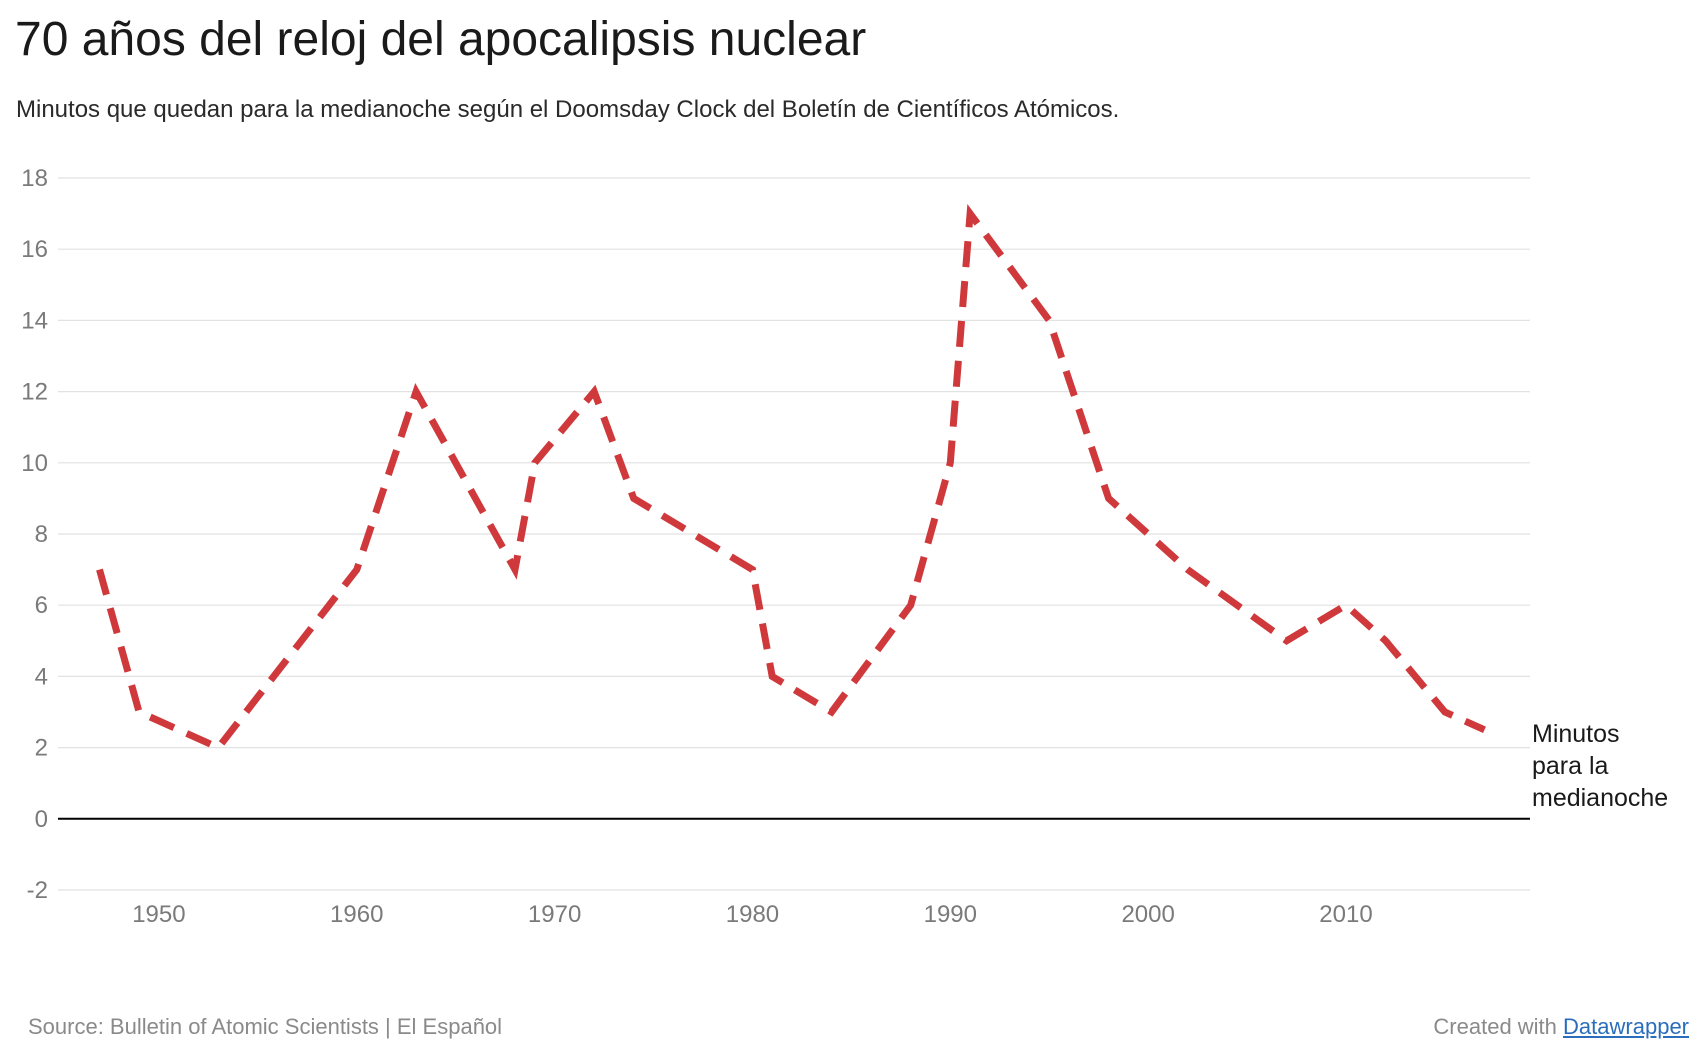 This screenshot has width=1706, height=1050. Describe the element at coordinates (34, 534) in the screenshot. I see `y-axis: -2 0 2 4 6 8 10 12 14 16 18` at that location.